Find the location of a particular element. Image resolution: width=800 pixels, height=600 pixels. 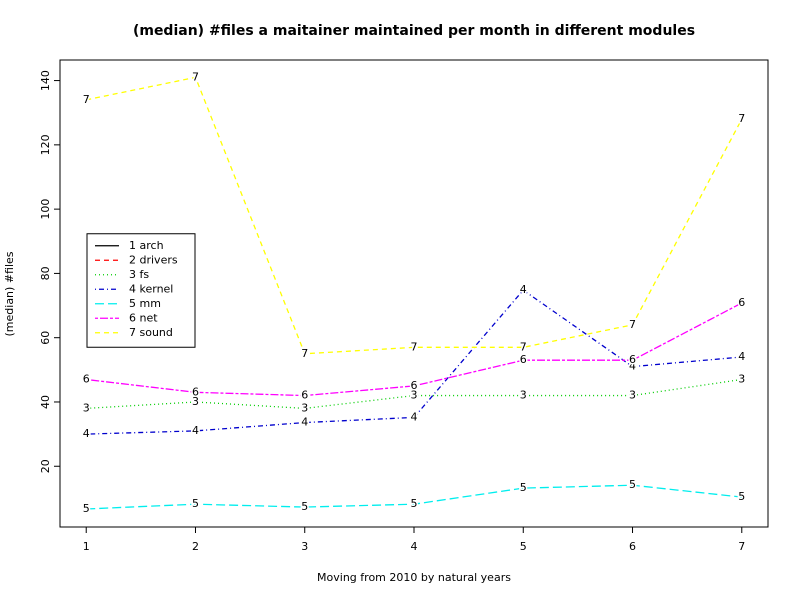

legend-label: 7 sound is located at coordinates (151, 332).